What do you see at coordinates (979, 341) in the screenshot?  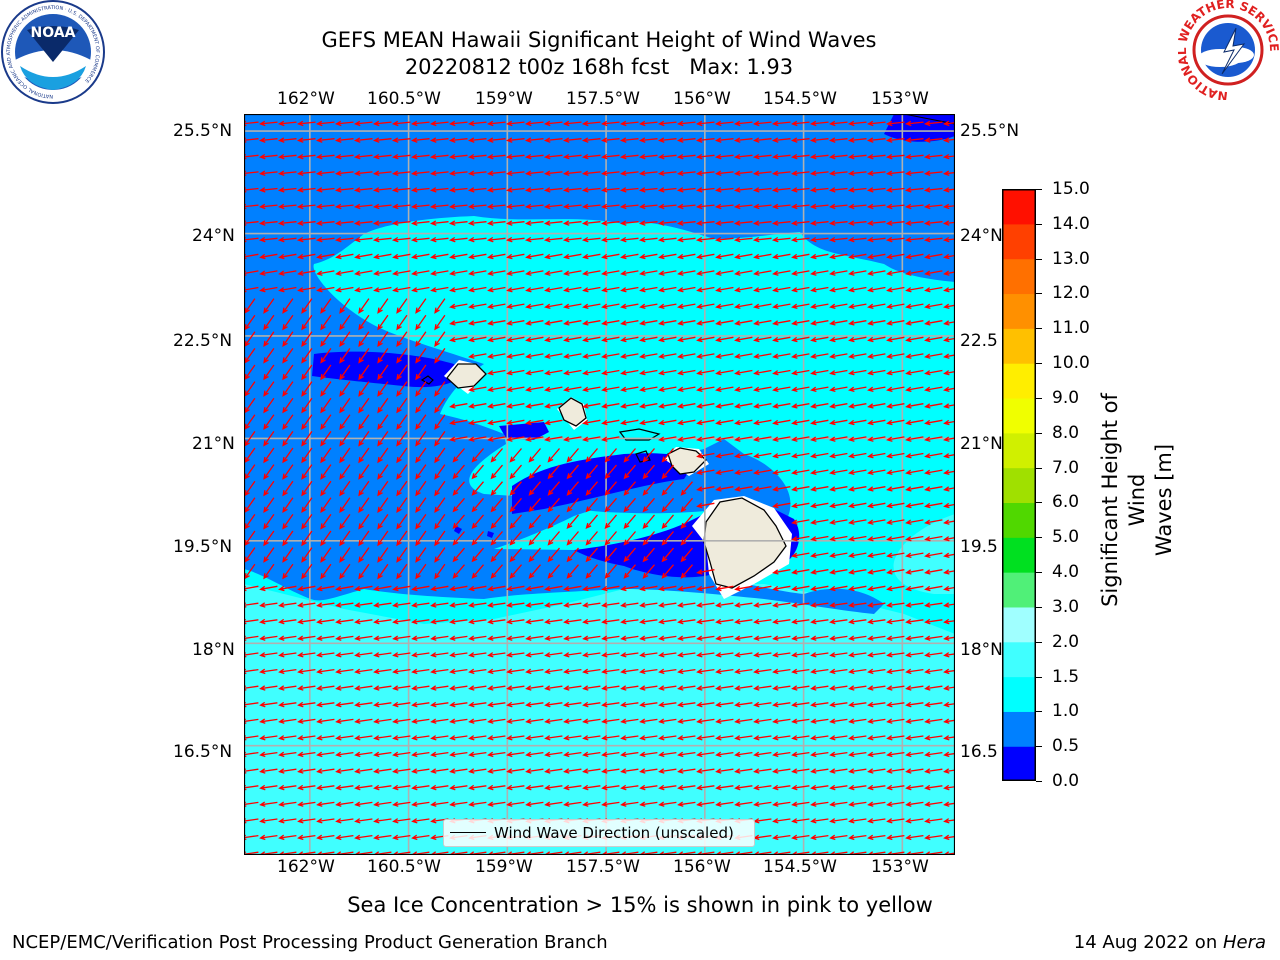 I see `lat-label-right-3: 22.5` at bounding box center [979, 341].